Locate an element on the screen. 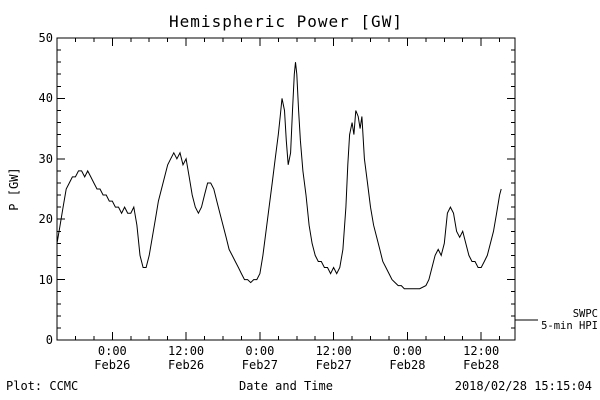 This screenshot has height=400, width=600. x-tick-label: 0:00 Feb28 is located at coordinates (407, 358).